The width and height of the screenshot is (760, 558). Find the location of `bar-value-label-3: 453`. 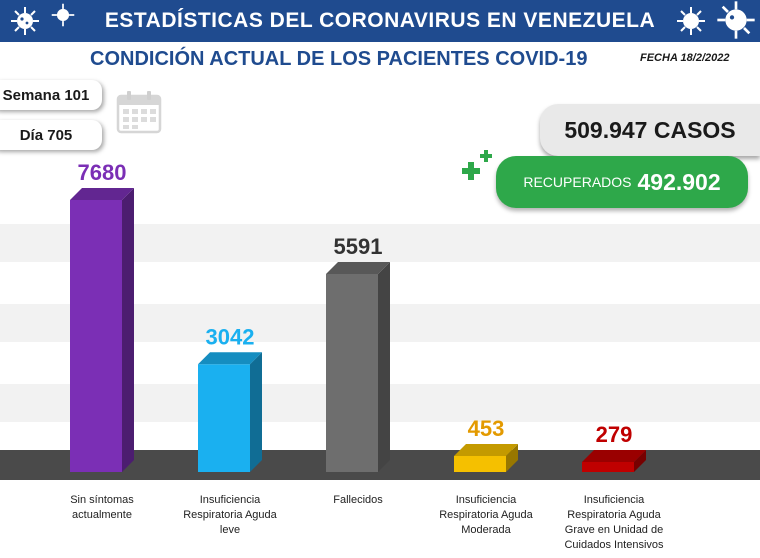

bar-value-label-3: 453 is located at coordinates (486, 428).